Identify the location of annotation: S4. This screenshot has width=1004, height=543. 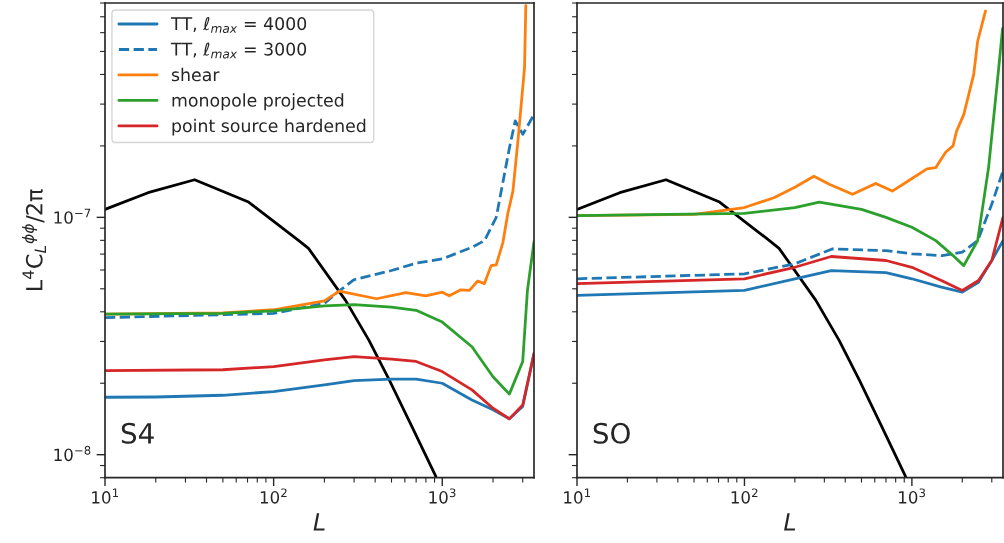
(137, 433).